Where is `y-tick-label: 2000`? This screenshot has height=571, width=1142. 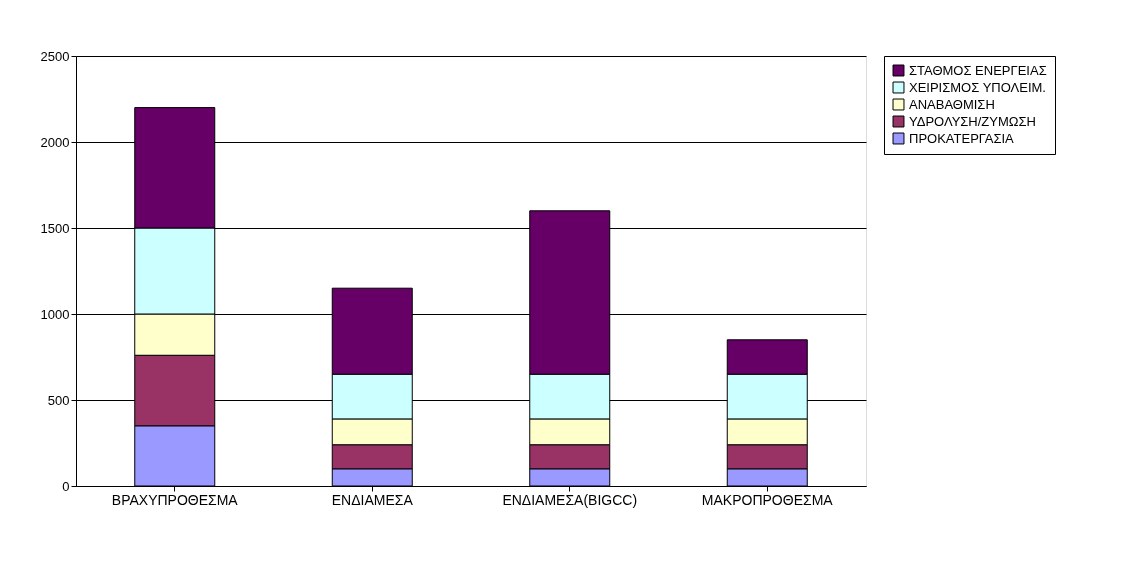
y-tick-label: 2000 is located at coordinates (55, 142).